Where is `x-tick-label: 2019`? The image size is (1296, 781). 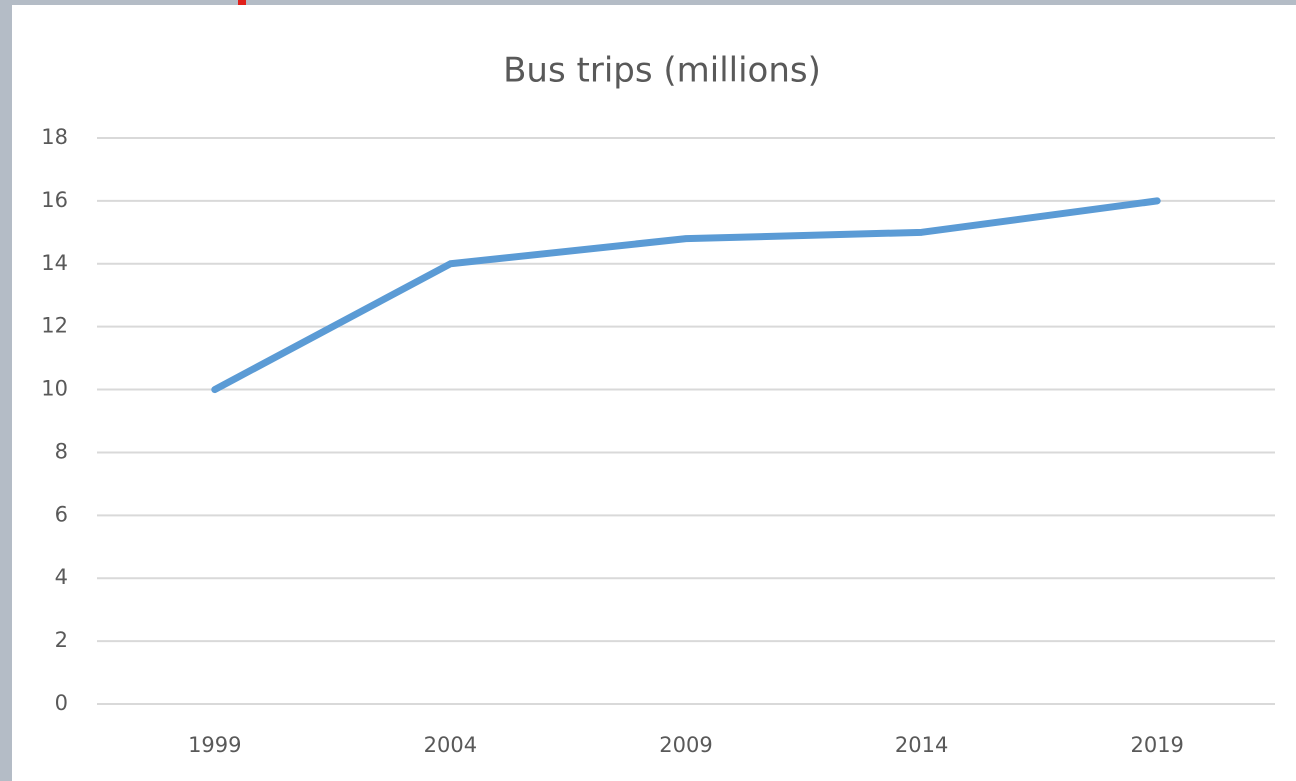 x-tick-label: 2019 is located at coordinates (1156, 745).